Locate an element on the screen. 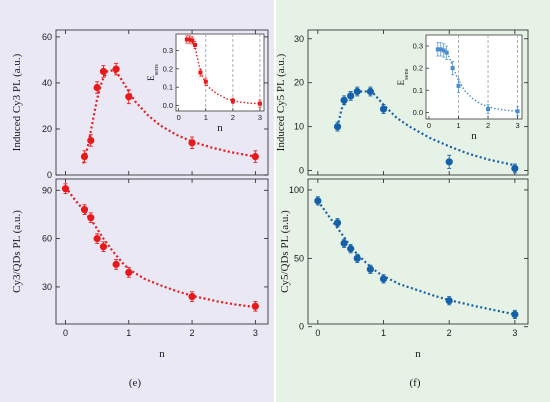 Image resolution: width=550 pixels, height=402 pixels. inset-frame is located at coordinates (220, 72).